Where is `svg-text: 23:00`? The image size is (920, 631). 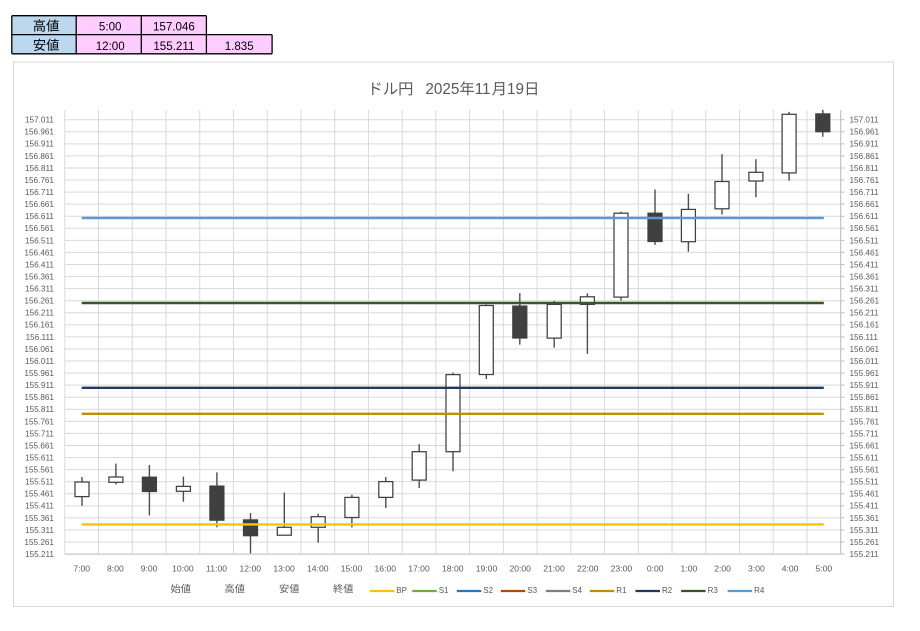
svg-text: 23:00 is located at coordinates (622, 569).